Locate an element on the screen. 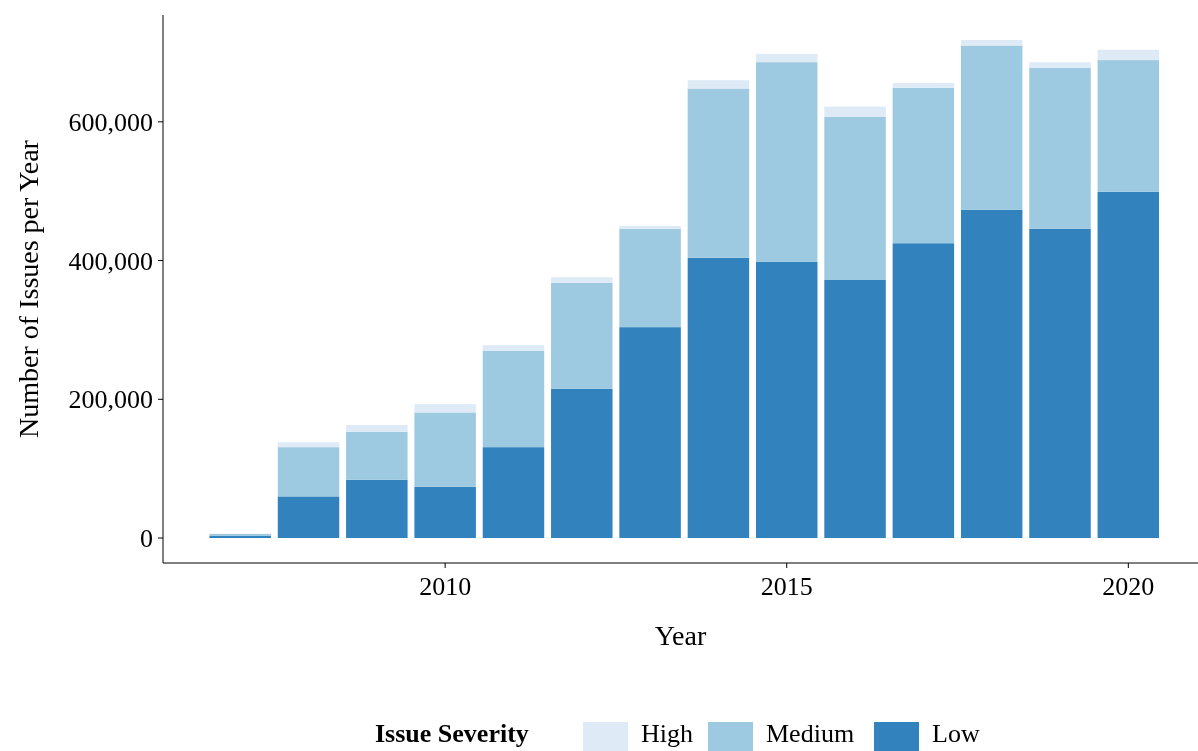 This screenshot has height=751, width=1198. legend-title: Issue Severity is located at coordinates (452, 733).